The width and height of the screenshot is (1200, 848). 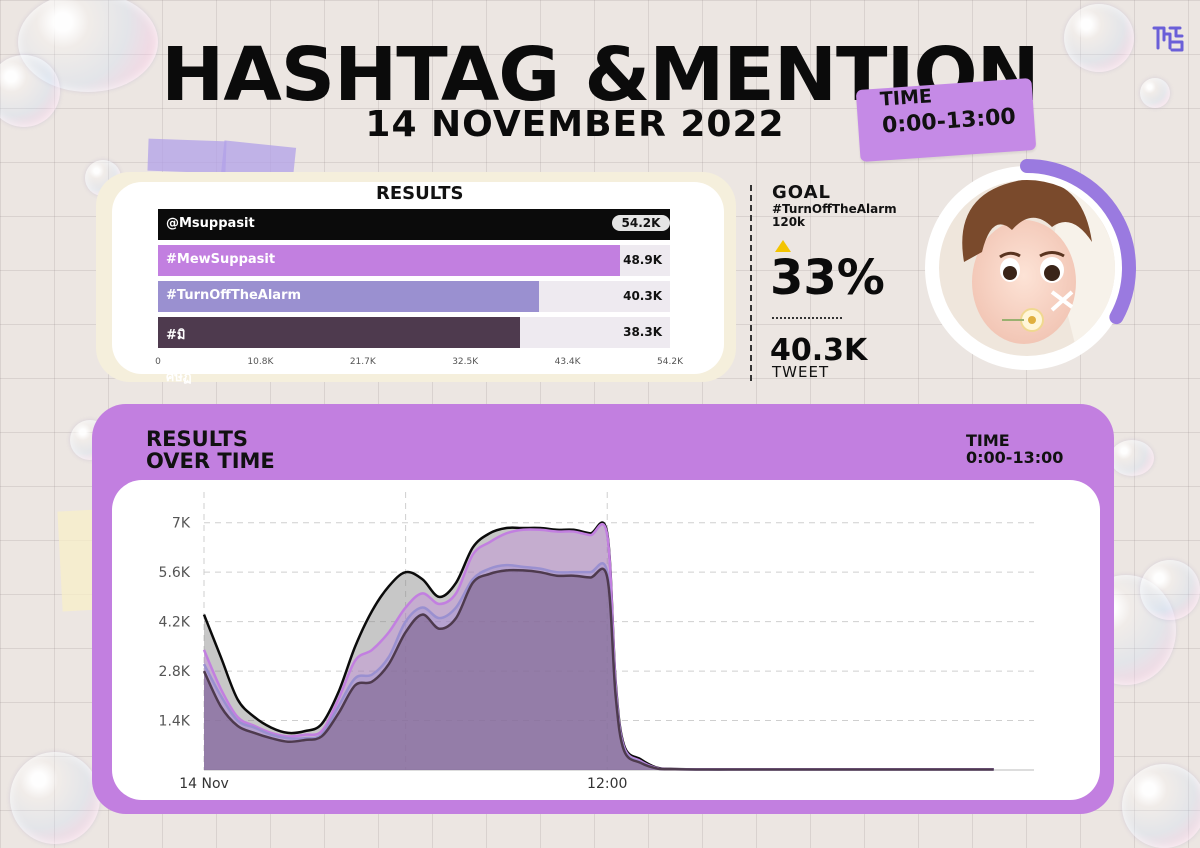 What do you see at coordinates (260, 362) in the screenshot?
I see `x-tick-label: 10.8K` at bounding box center [260, 362].